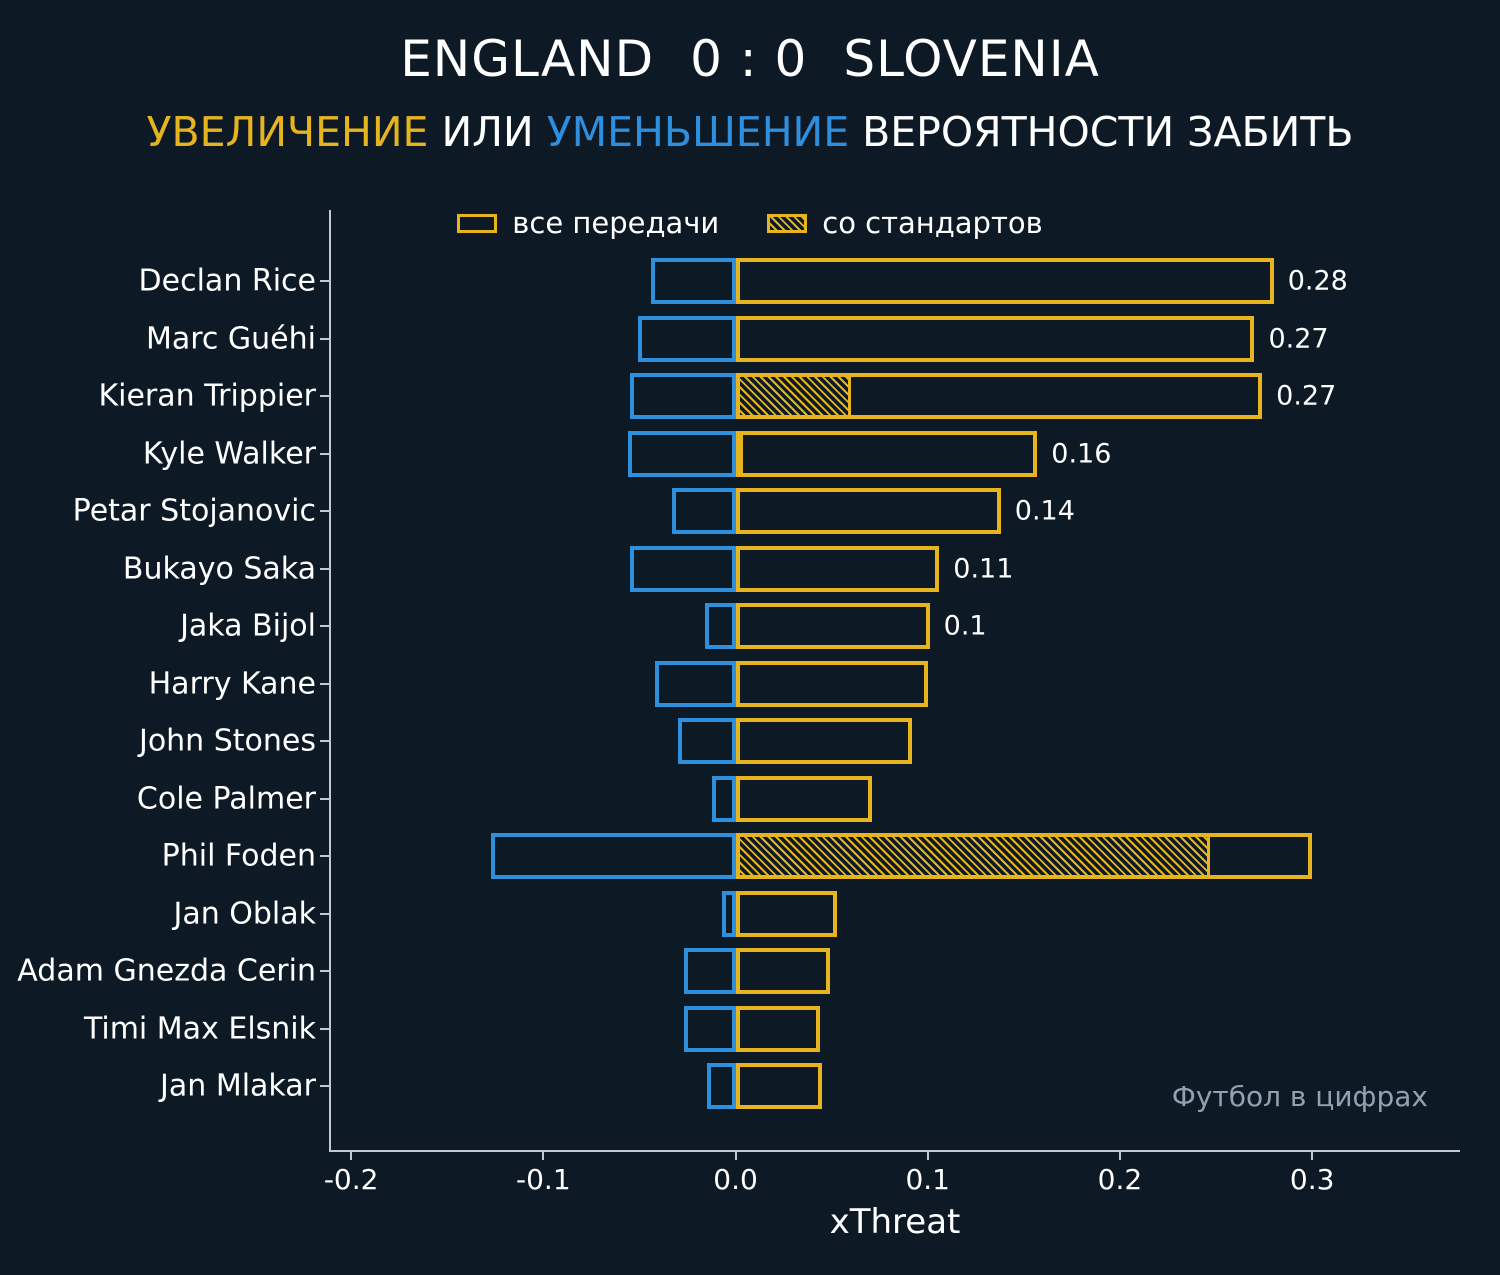 This screenshot has height=1275, width=1500. Describe the element at coordinates (1312, 1179) in the screenshot. I see `x-axis-tick-label: 0.3` at that location.